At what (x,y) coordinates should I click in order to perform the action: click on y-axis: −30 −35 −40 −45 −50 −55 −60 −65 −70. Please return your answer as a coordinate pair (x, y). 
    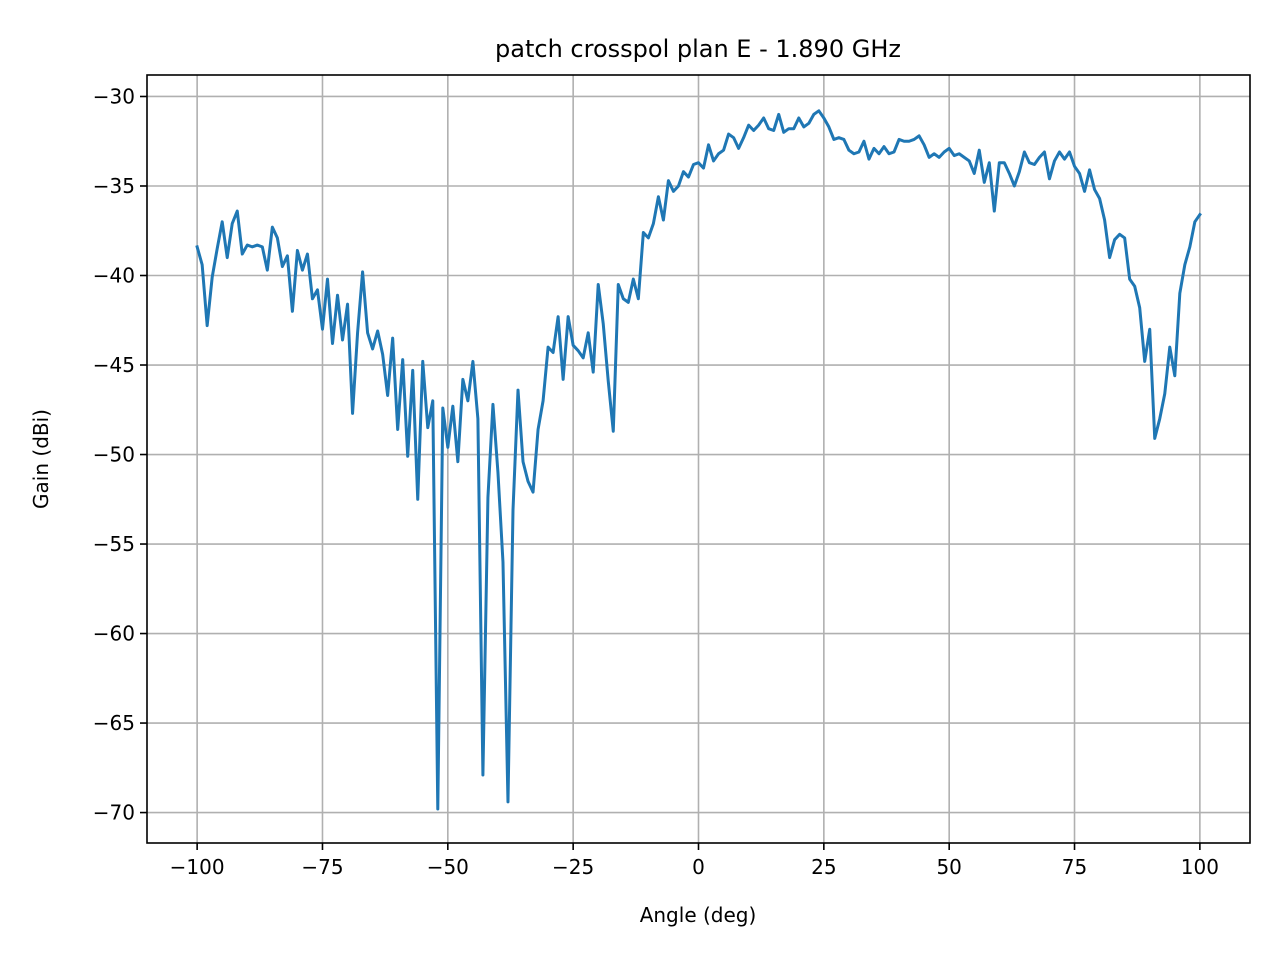
    Looking at the image, I should click on (120, 454).